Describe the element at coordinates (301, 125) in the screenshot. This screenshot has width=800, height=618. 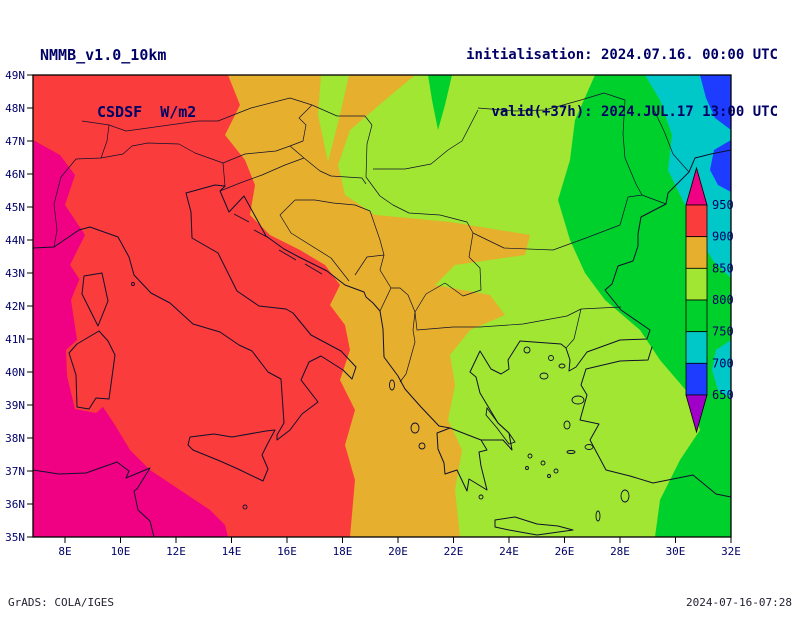
I see `border-austria-hungary` at that location.